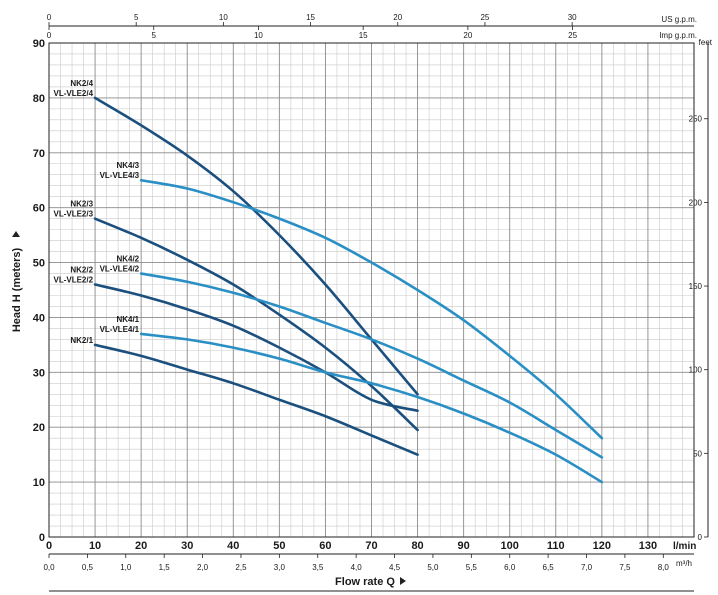 The image size is (718, 595). What do you see at coordinates (370, 26) in the screenshot?
I see `top-axes: 0 5 10 15 20 25 30 0 5 10 15 20 25` at bounding box center [370, 26].